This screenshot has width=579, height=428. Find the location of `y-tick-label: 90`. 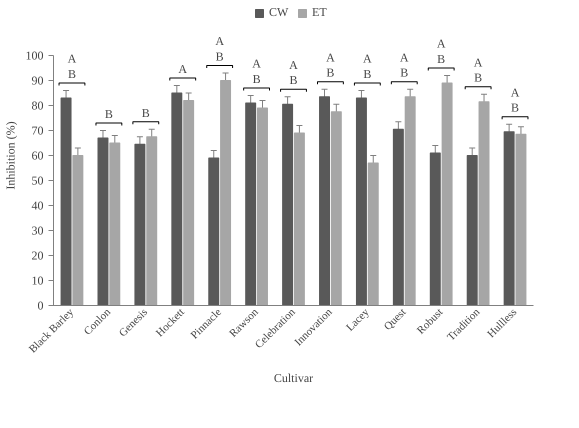

y-tick-label: 90 is located at coordinates (38, 81).